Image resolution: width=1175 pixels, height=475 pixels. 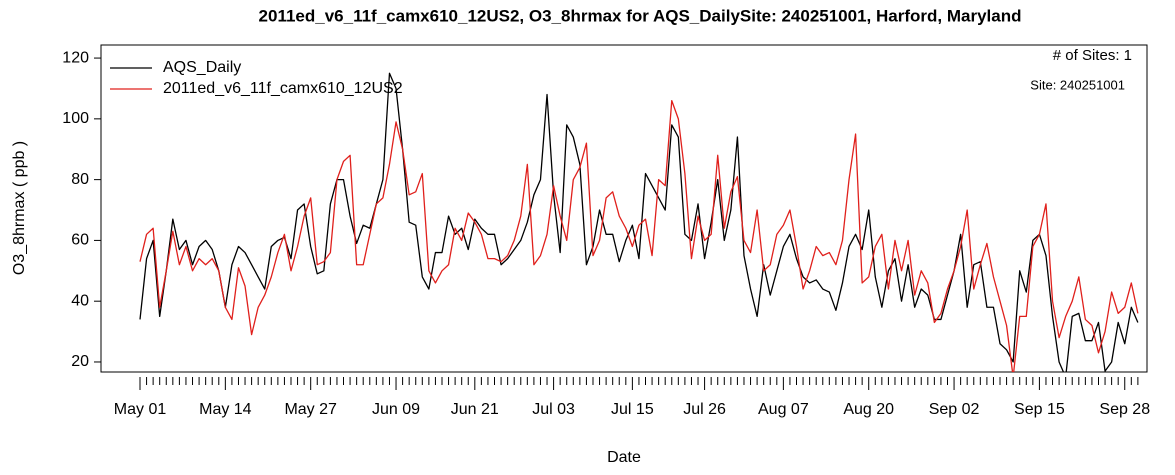 What do you see at coordinates (783, 409) in the screenshot?
I see `x-tick-label: Aug 07` at bounding box center [783, 409].